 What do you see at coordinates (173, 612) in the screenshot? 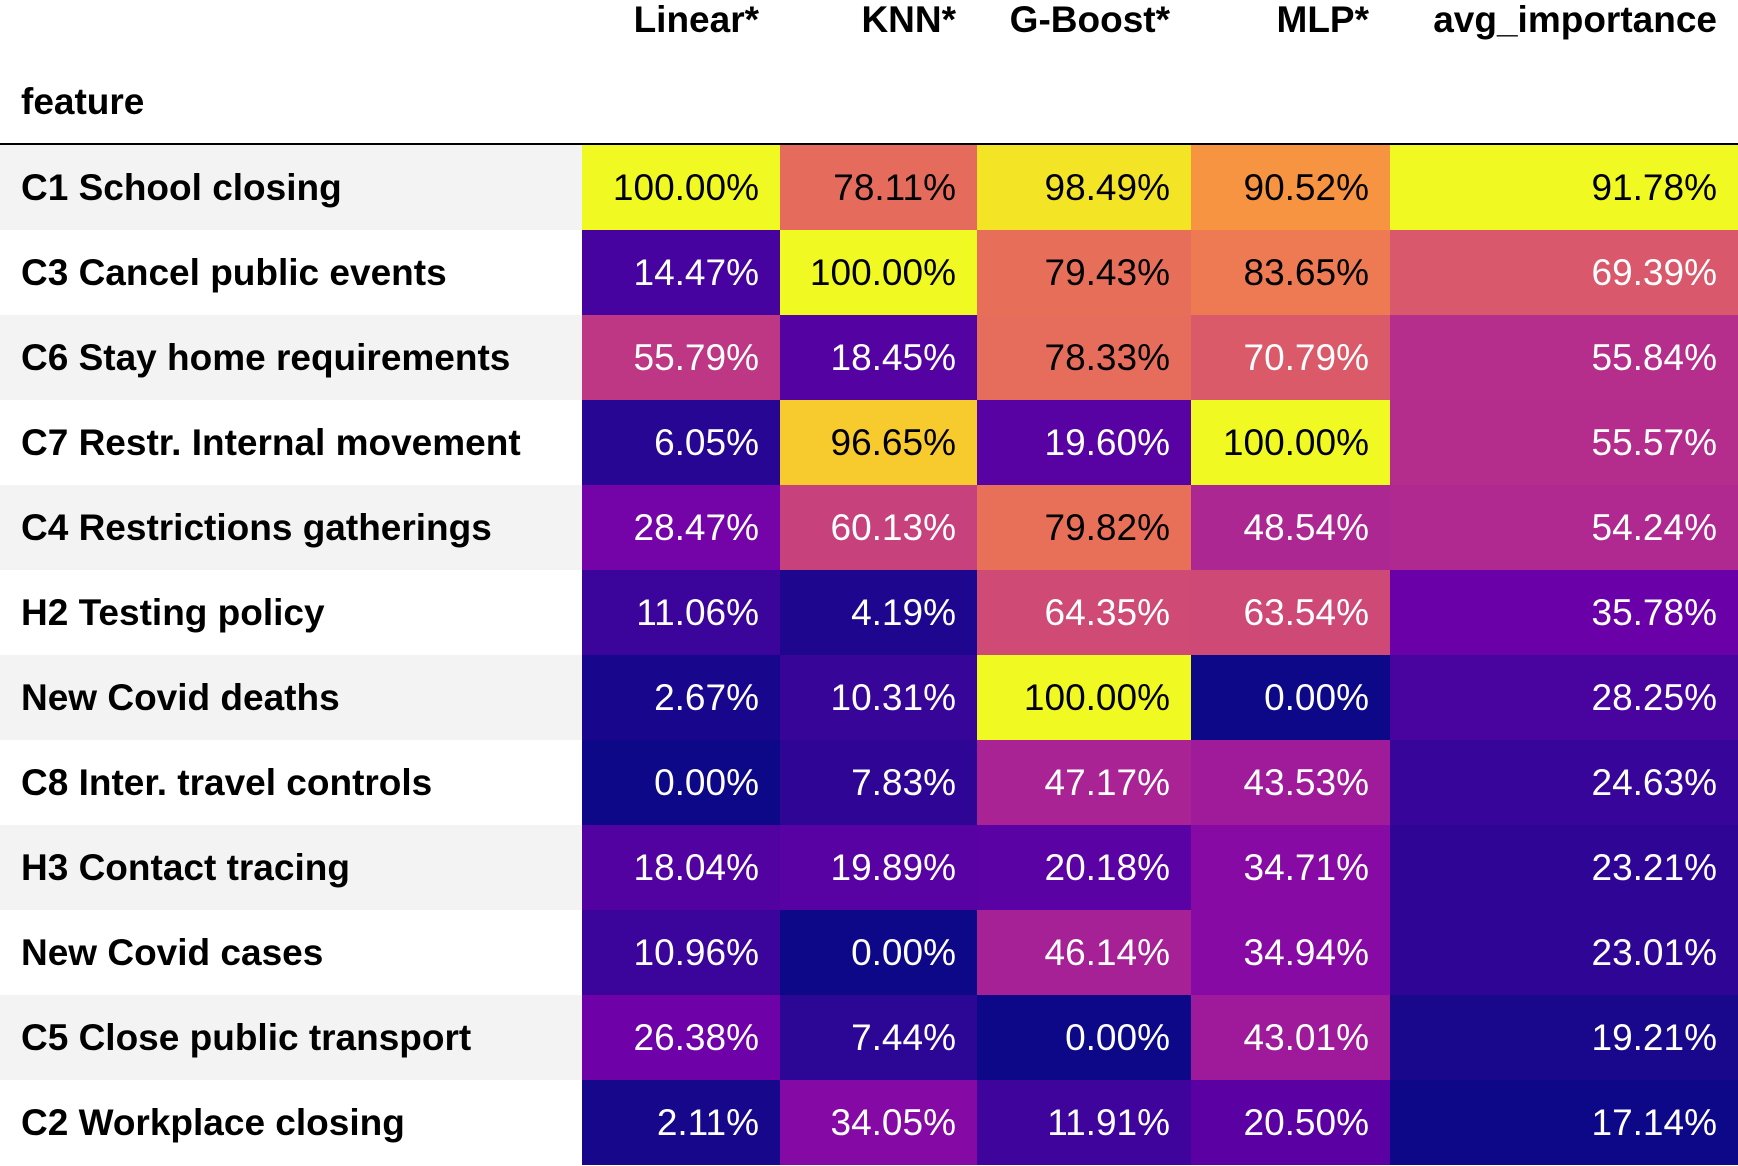
I see `row-label: H2 Testing policy` at bounding box center [173, 612].